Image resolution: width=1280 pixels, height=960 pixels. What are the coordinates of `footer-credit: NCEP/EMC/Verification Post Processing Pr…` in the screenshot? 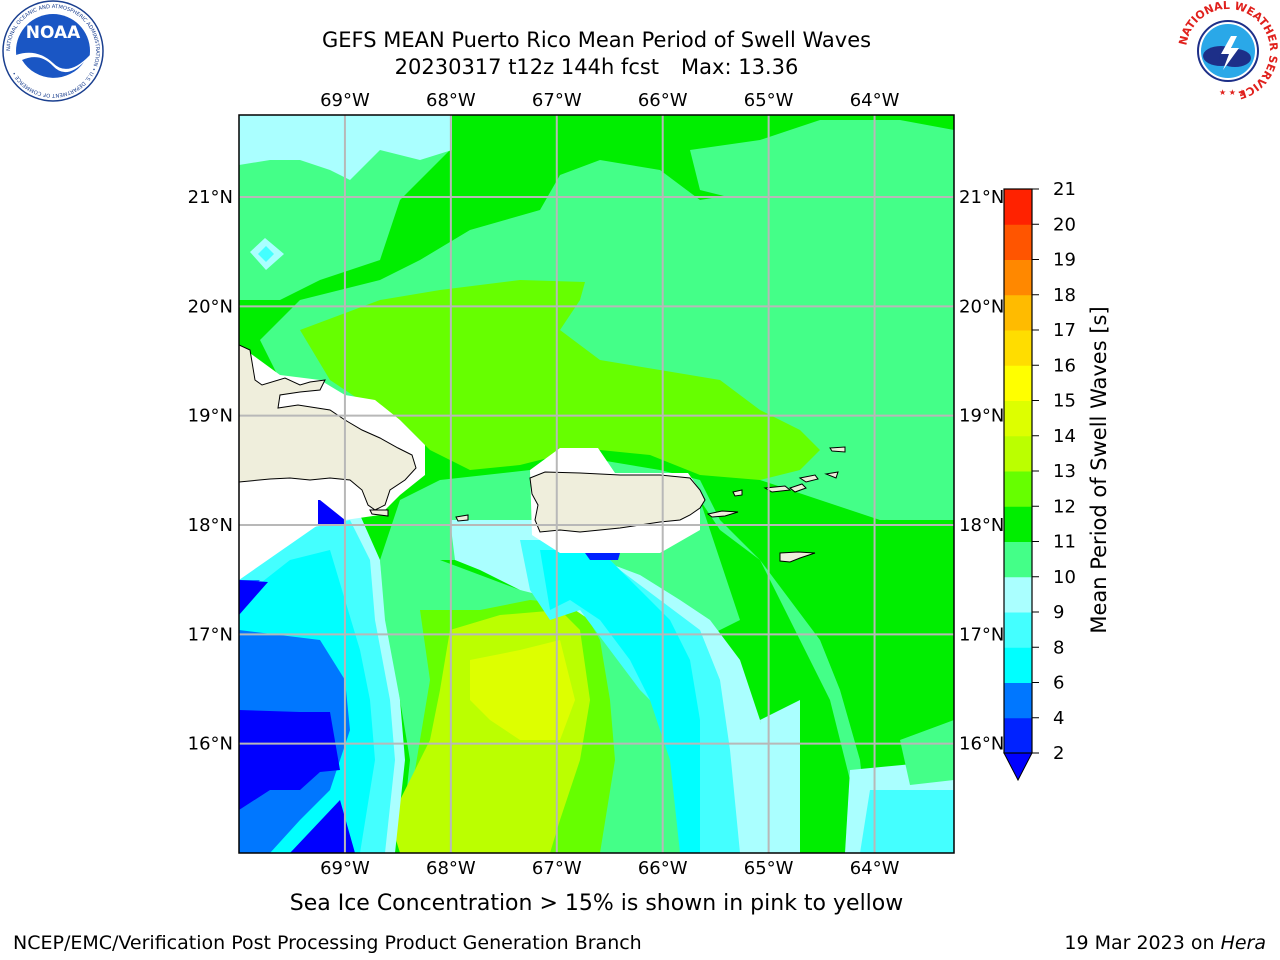 It's located at (327, 943).